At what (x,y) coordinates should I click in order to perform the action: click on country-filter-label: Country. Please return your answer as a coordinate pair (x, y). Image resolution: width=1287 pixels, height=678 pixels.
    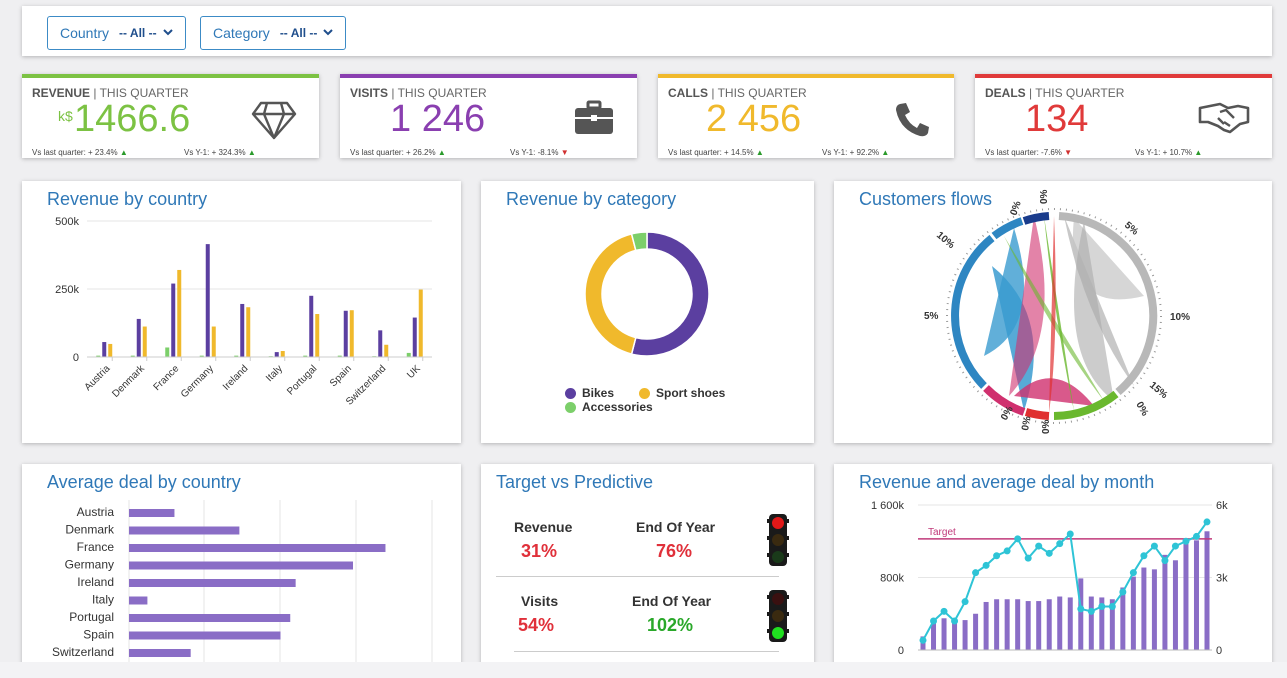
    Looking at the image, I should click on (85, 33).